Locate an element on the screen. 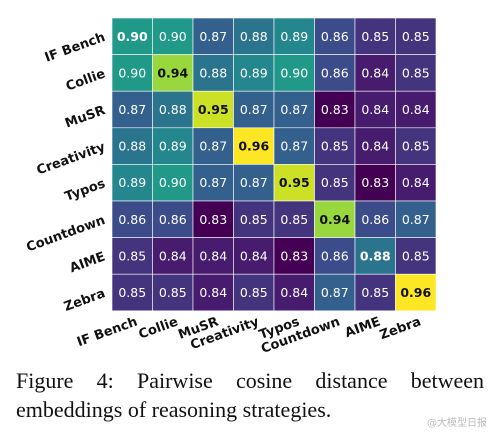 The height and width of the screenshot is (435, 495). heatmap-cell-zebra-typos is located at coordinates (294, 292).